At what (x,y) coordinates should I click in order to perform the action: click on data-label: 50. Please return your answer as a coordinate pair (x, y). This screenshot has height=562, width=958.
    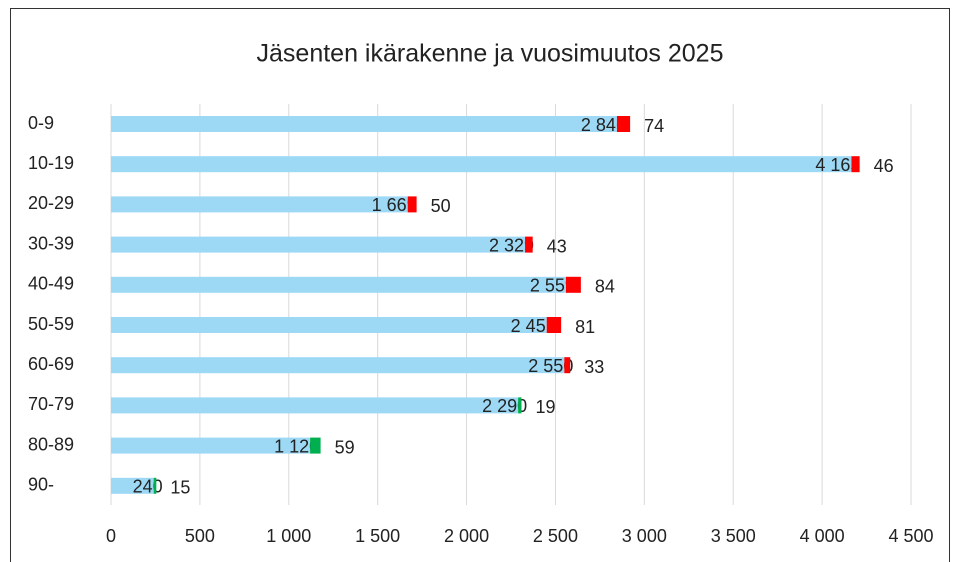
    Looking at the image, I should click on (441, 206).